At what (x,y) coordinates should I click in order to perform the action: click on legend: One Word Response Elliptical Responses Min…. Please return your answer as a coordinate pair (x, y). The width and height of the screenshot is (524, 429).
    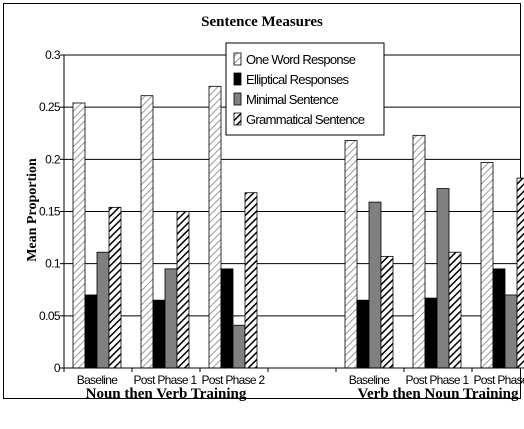
    Looking at the image, I should click on (305, 89).